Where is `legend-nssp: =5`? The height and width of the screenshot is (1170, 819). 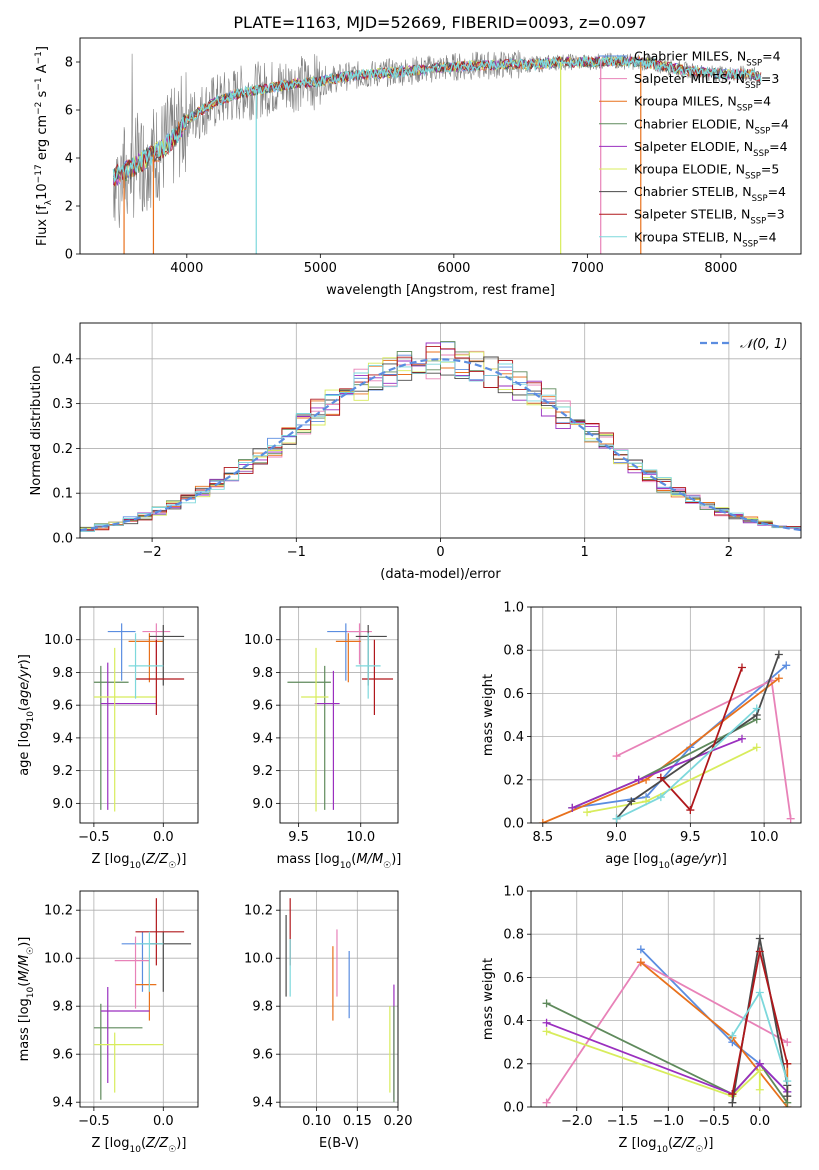 legend-nssp: =5 is located at coordinates (770, 169).